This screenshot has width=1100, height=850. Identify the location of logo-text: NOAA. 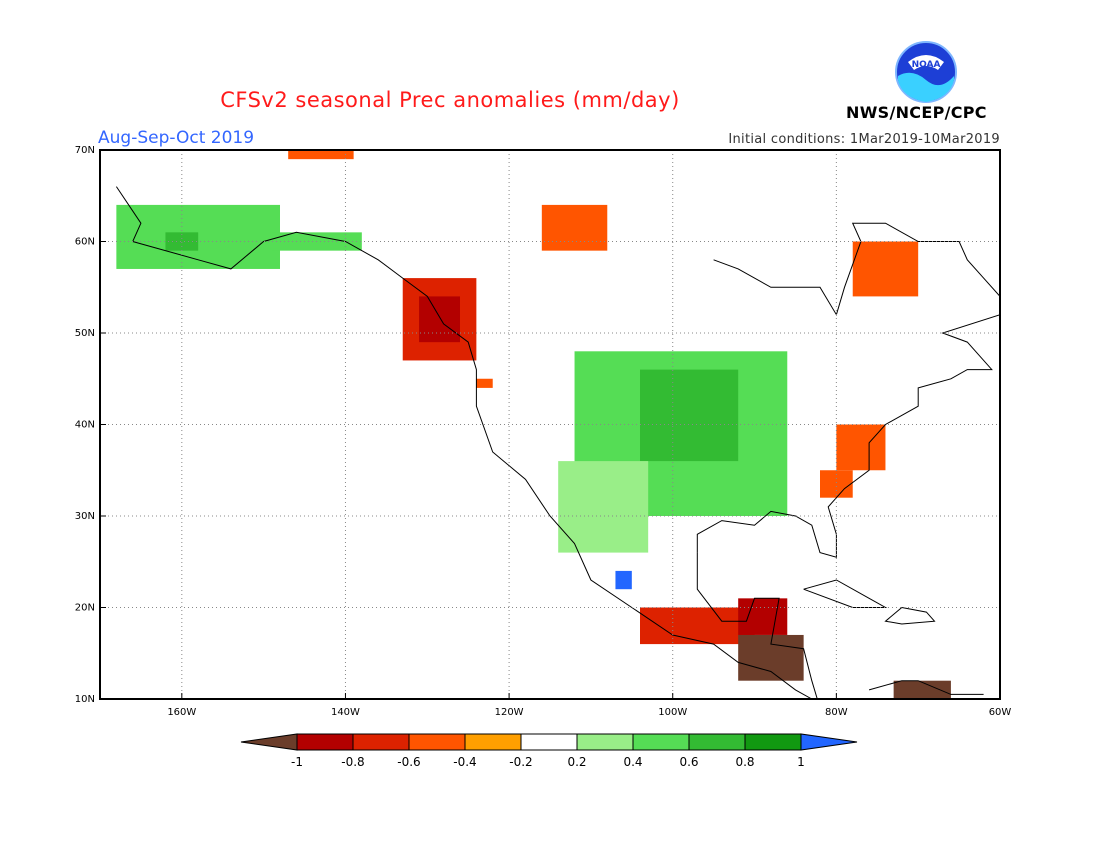
(926, 65).